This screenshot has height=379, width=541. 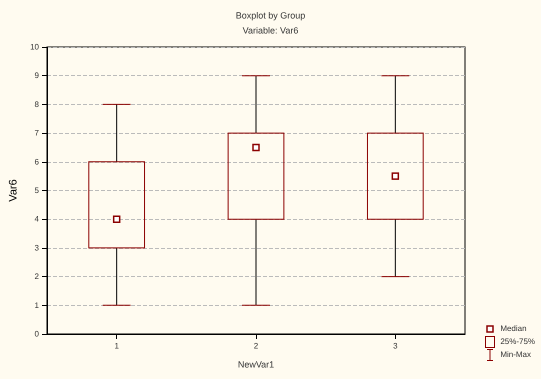 What do you see at coordinates (395, 346) in the screenshot?
I see `x-tick-label: 3` at bounding box center [395, 346].